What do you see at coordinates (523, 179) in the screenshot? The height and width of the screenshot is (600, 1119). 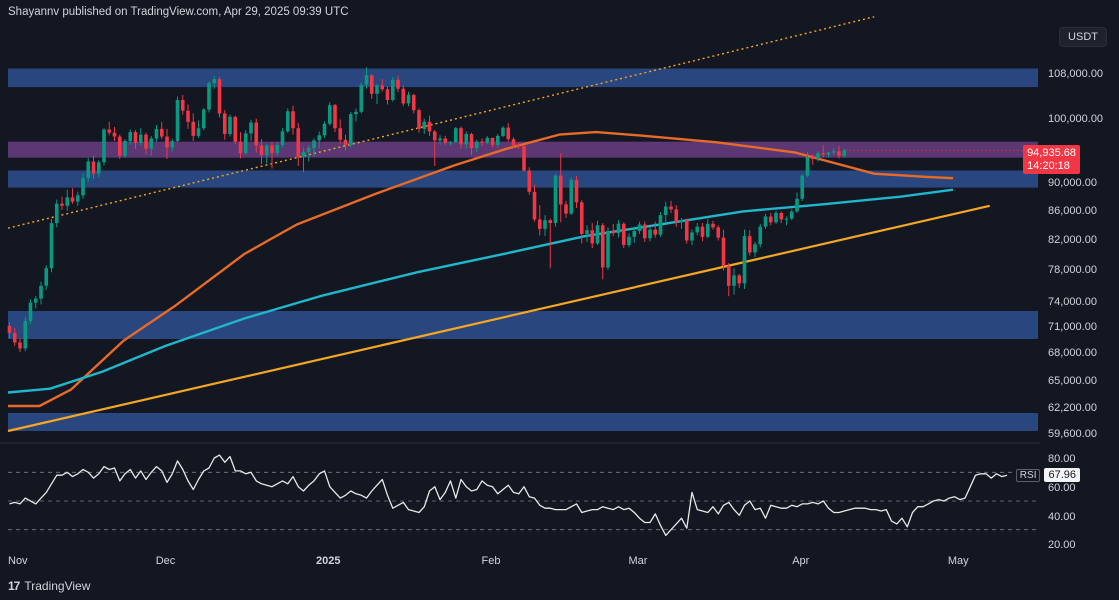 I see `price-zone-3-blue` at bounding box center [523, 179].